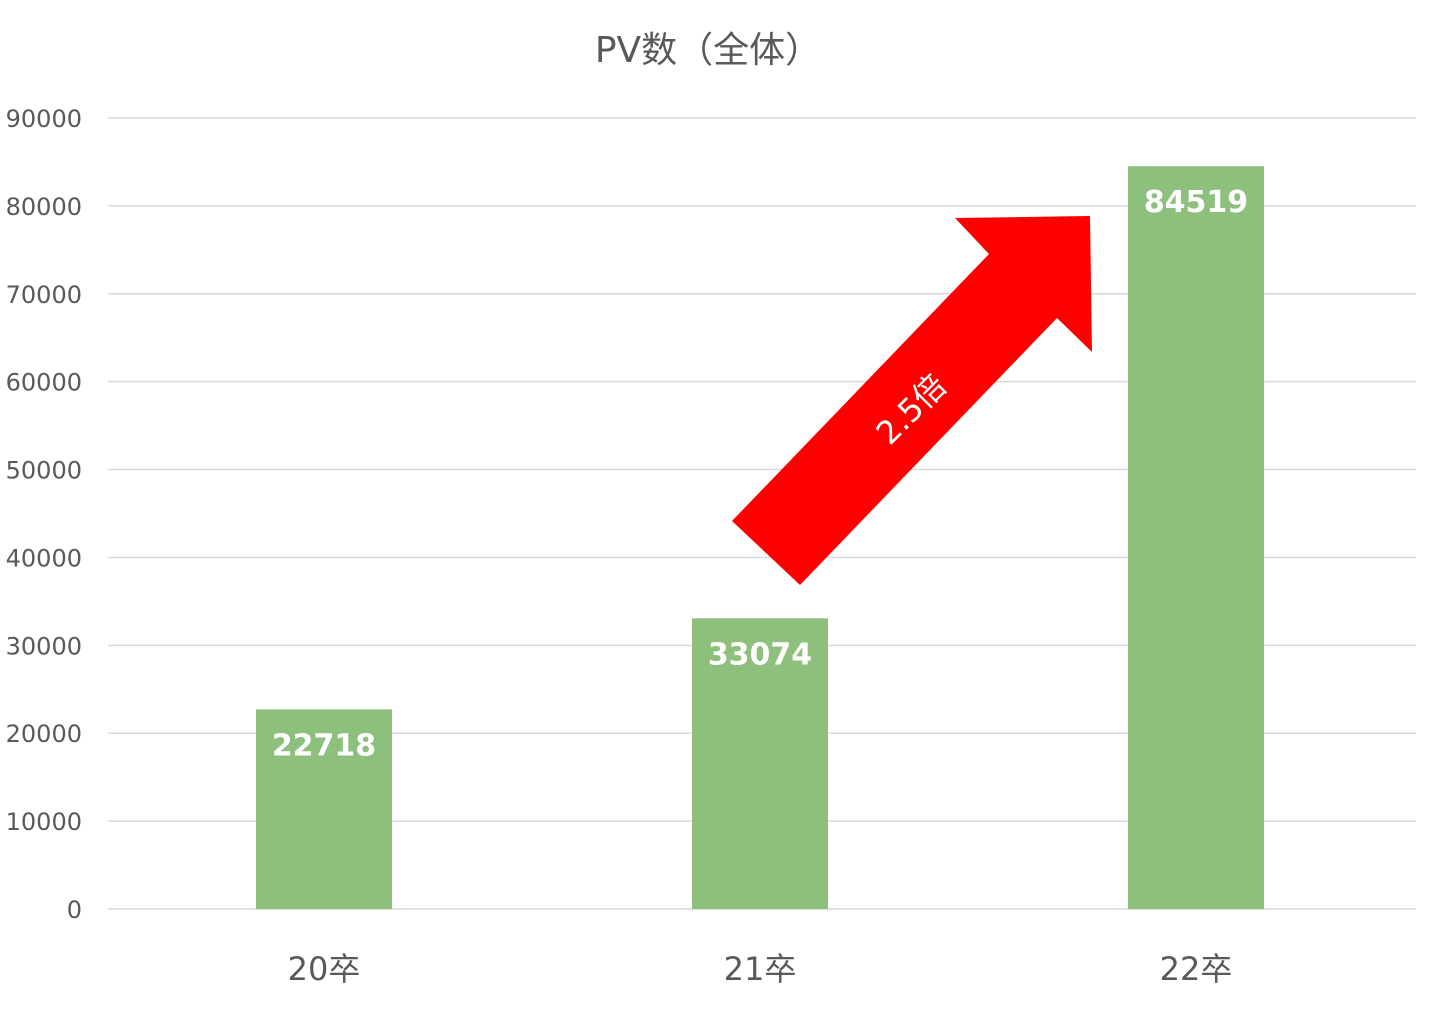 The image size is (1440, 1011). Describe the element at coordinates (1196, 969) in the screenshot. I see `x-tick-label: 22卒` at that location.